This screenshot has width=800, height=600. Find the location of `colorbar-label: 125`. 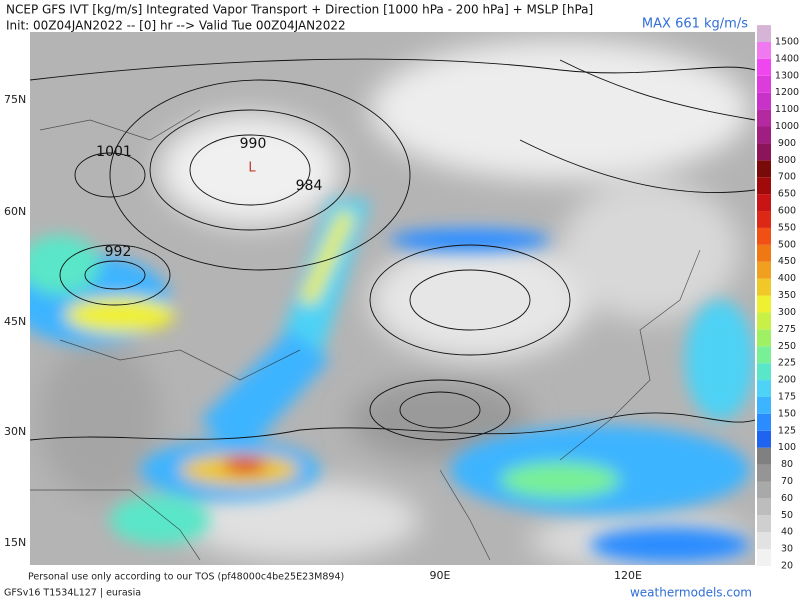

colorbar-label: 125 is located at coordinates (787, 430).